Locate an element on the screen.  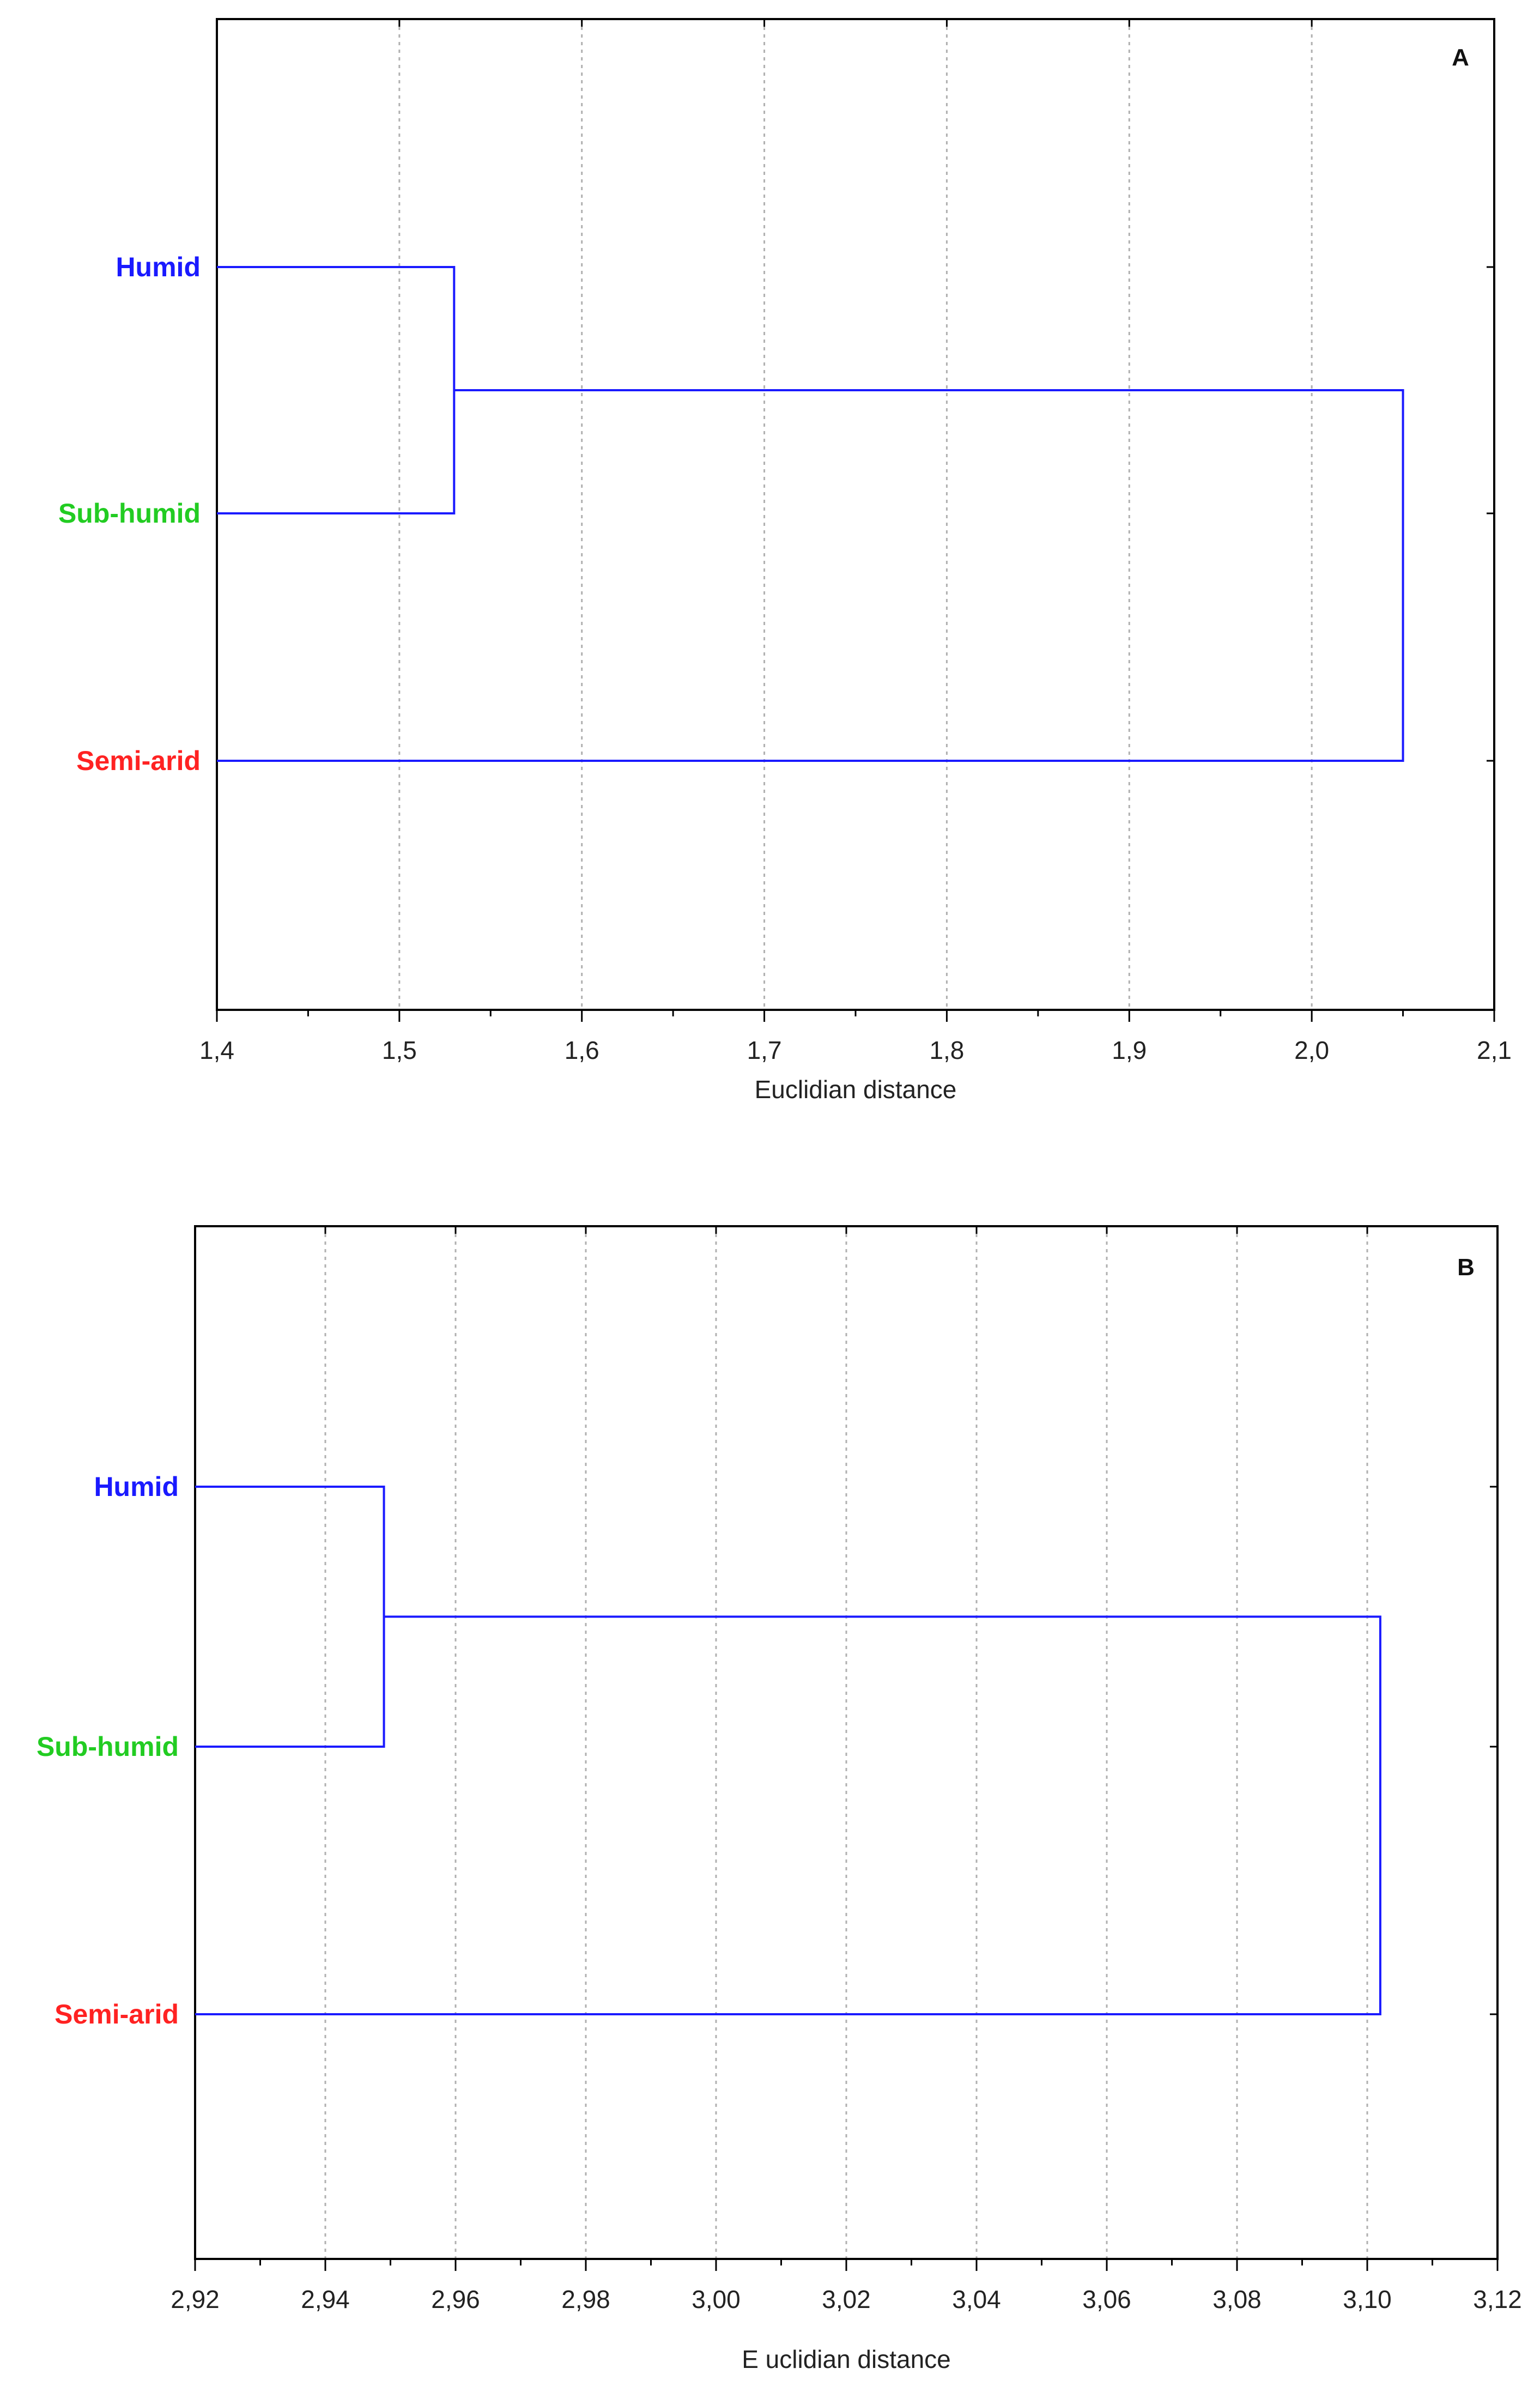
x-tick-label: 1,4 is located at coordinates (216, 1050).